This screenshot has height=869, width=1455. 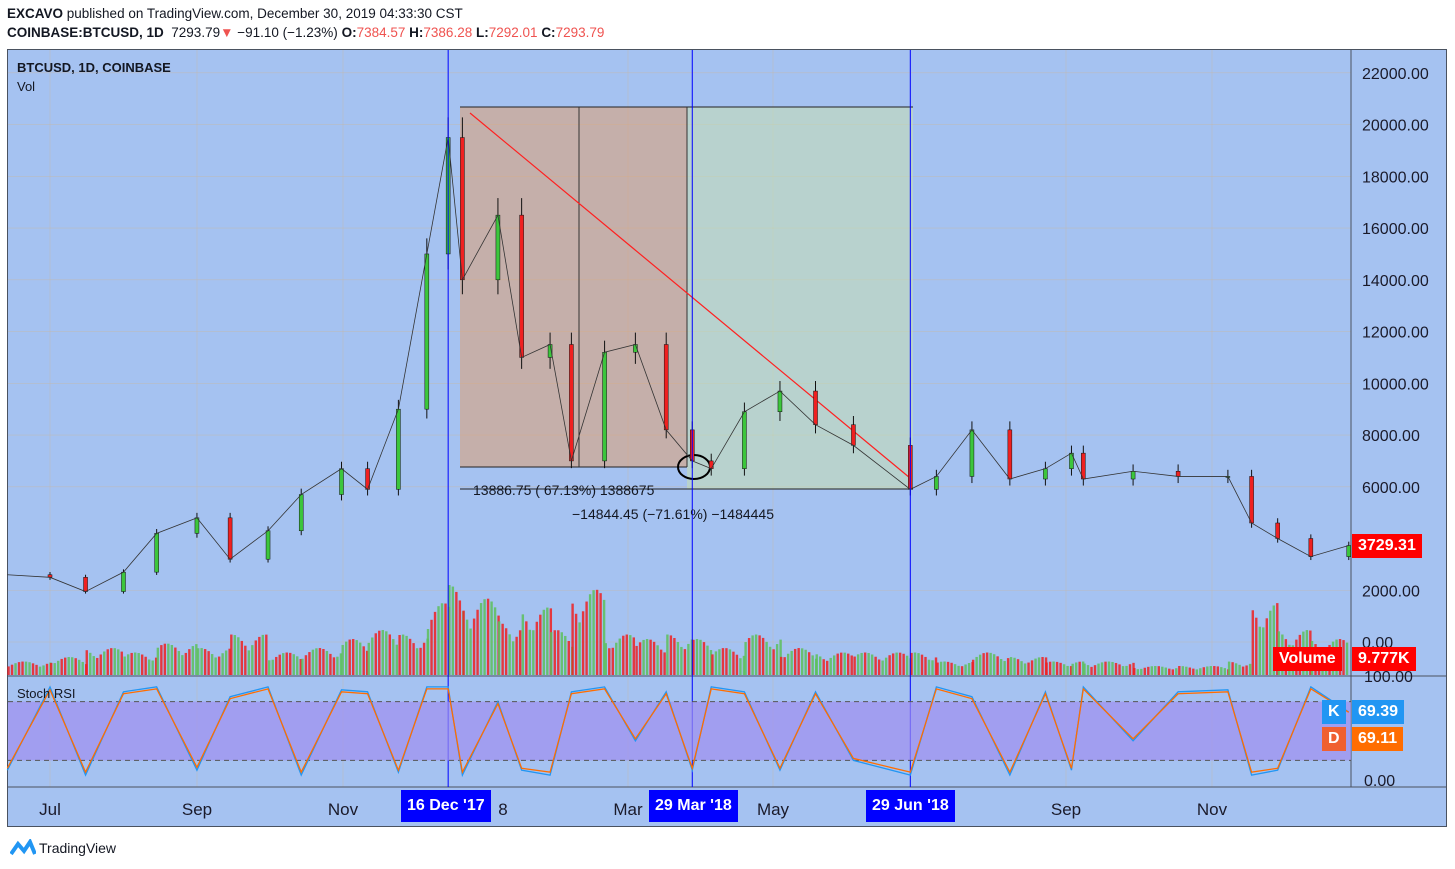 What do you see at coordinates (482, 32) in the screenshot?
I see `l-label: L:` at bounding box center [482, 32].